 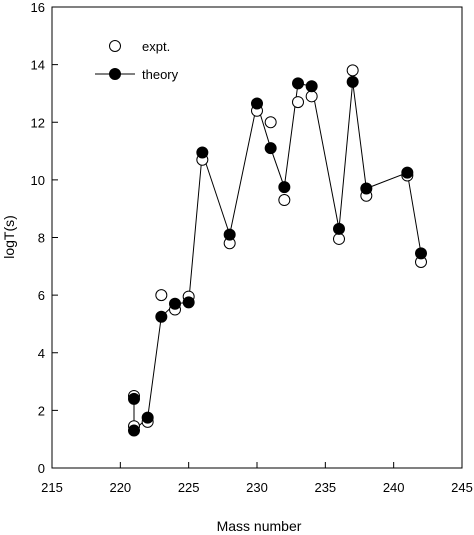 I want to click on legend-expt-marker, so click(x=115, y=46).